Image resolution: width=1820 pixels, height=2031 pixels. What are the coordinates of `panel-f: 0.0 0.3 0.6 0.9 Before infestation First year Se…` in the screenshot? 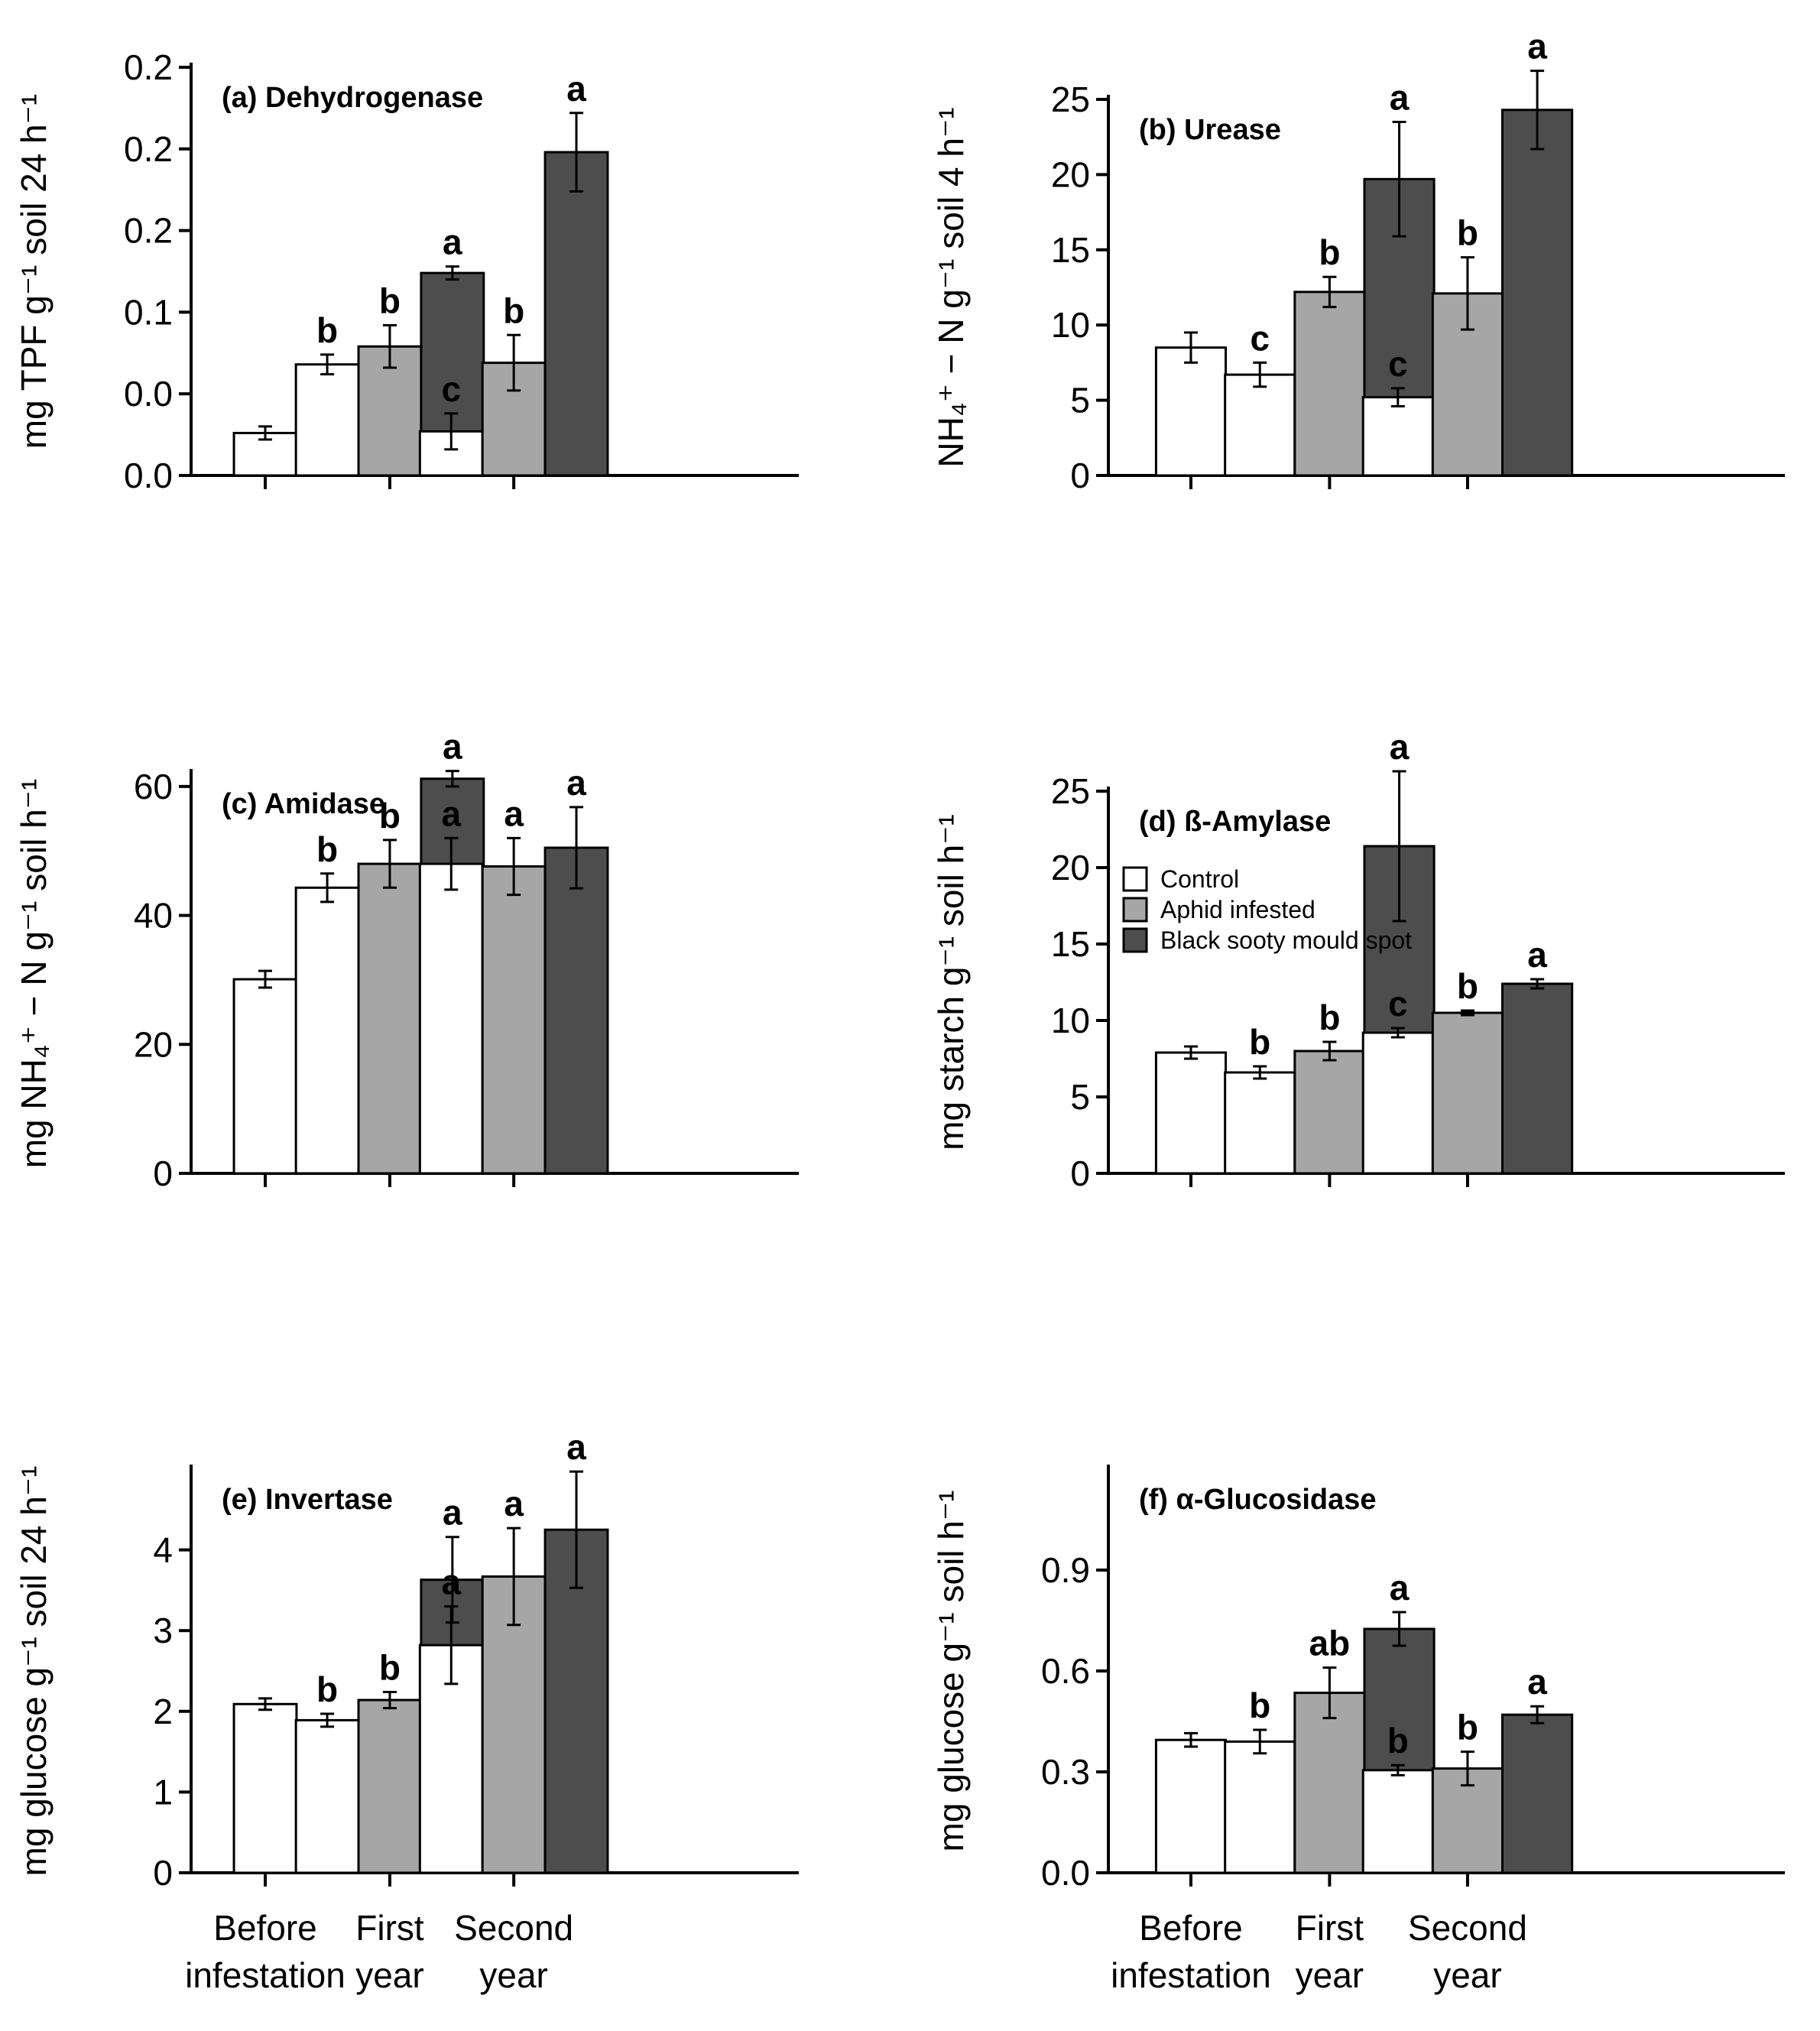 It's located at (1358, 1730).